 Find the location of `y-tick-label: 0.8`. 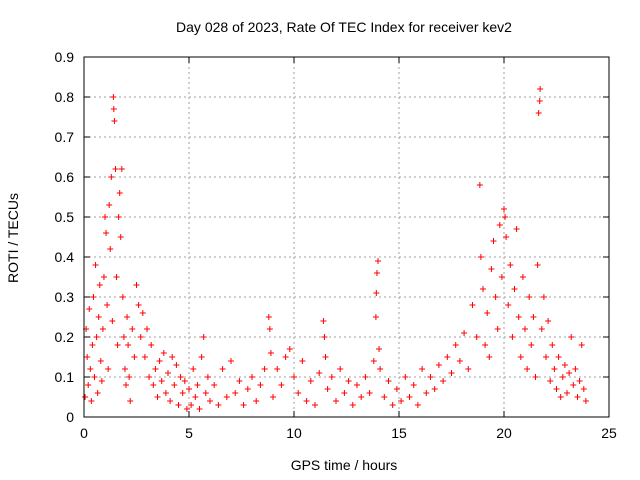

y-tick-label: 0.8 is located at coordinates (65, 97).